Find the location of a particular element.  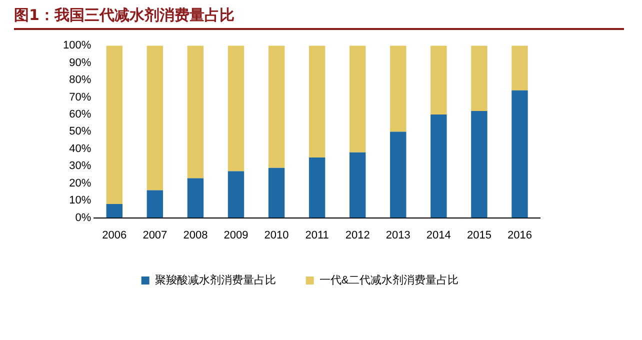

y-tick-label: 40% is located at coordinates (80, 148).